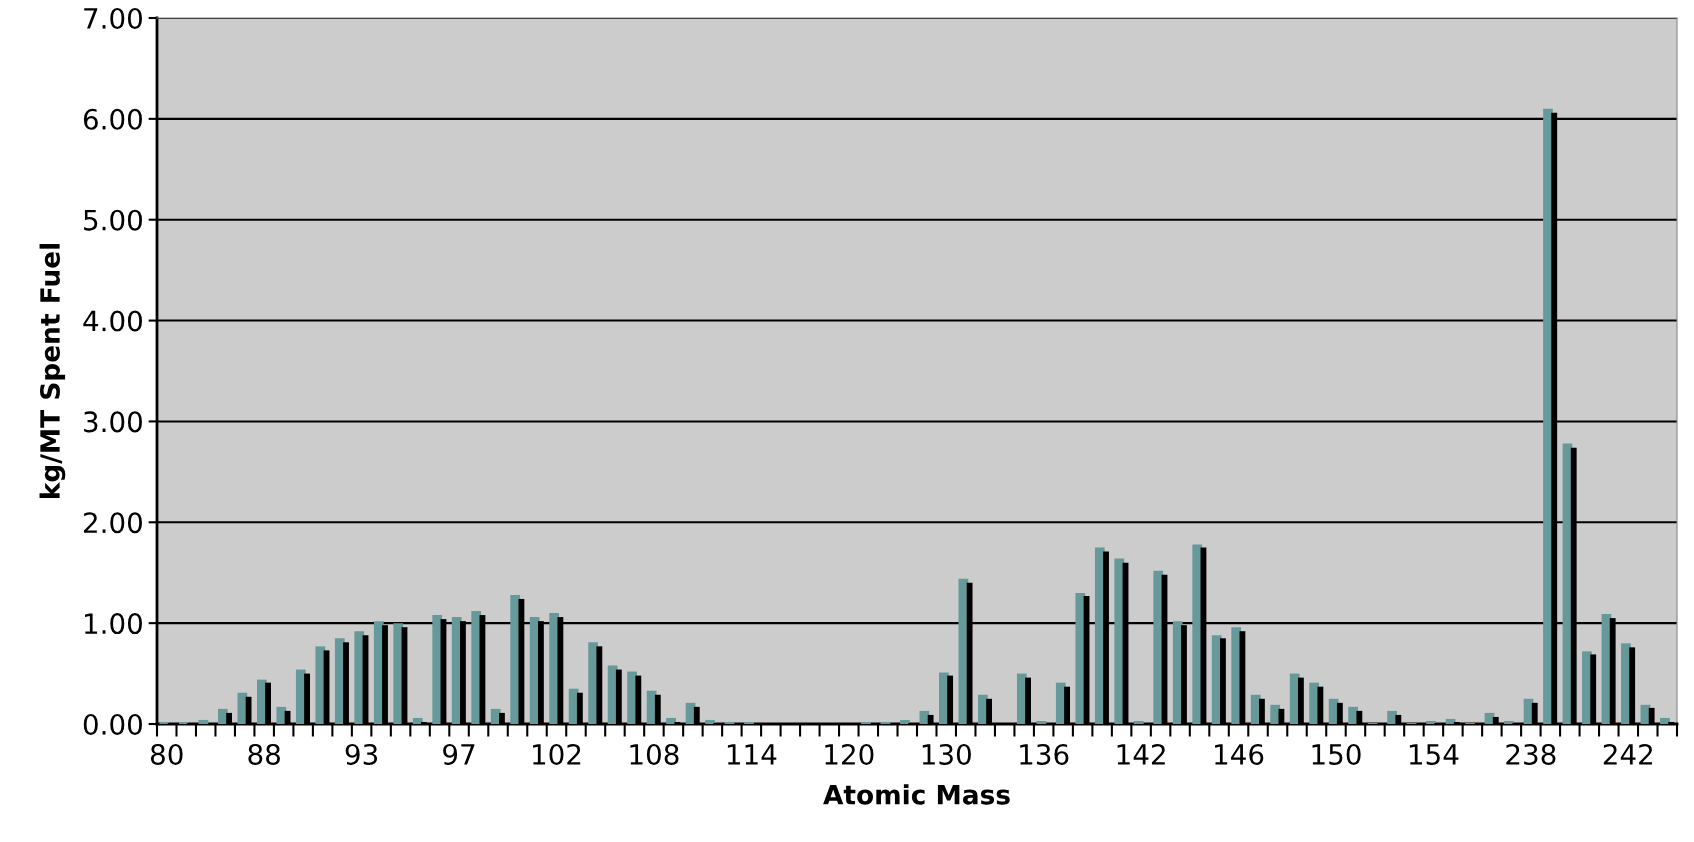 The image size is (1694, 842). What do you see at coordinates (916, 794) in the screenshot?
I see `x-axis-title: Atomic Mass` at bounding box center [916, 794].